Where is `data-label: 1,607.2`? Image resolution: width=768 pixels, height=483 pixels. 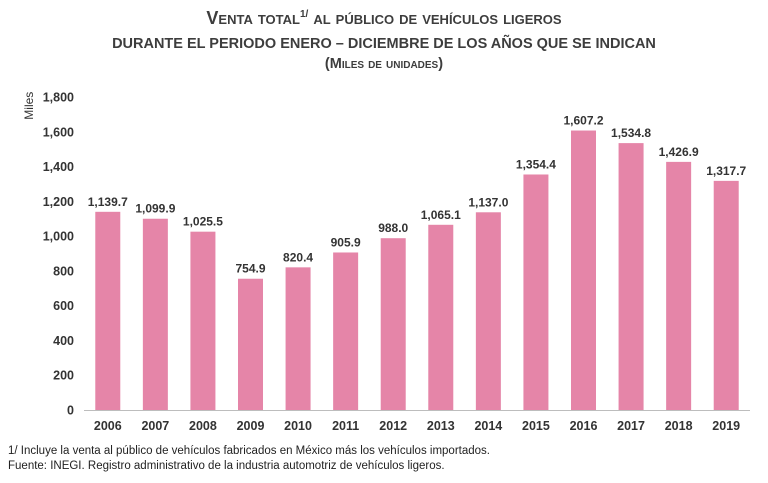 data-label: 1,607.2 is located at coordinates (583, 121).